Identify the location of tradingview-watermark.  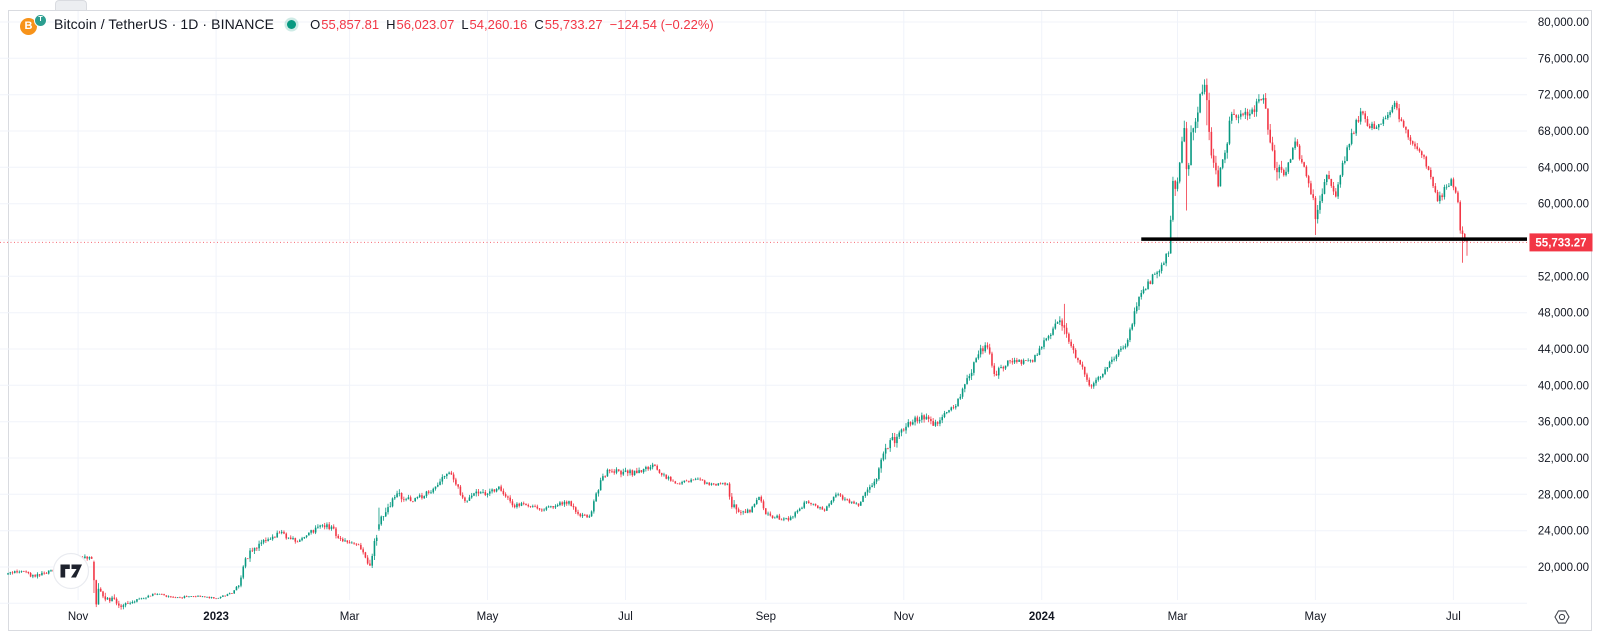
(71, 571).